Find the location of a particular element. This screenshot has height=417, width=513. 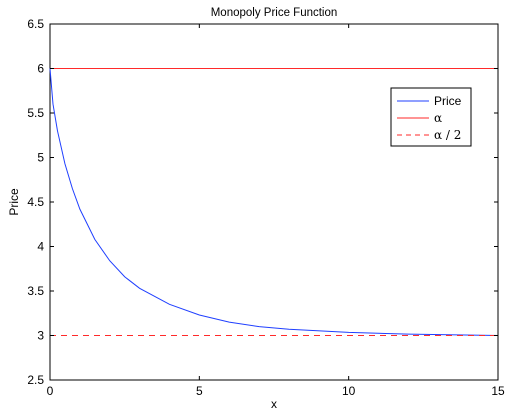

y-tick-label: 4 is located at coordinates (40, 247).